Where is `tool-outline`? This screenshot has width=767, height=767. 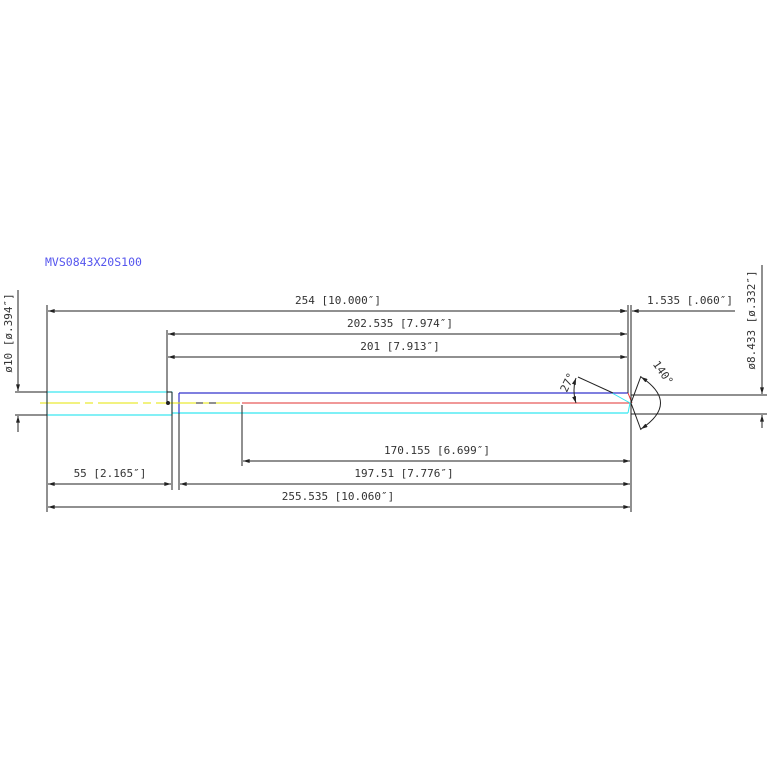 tool-outline is located at coordinates (336, 403).